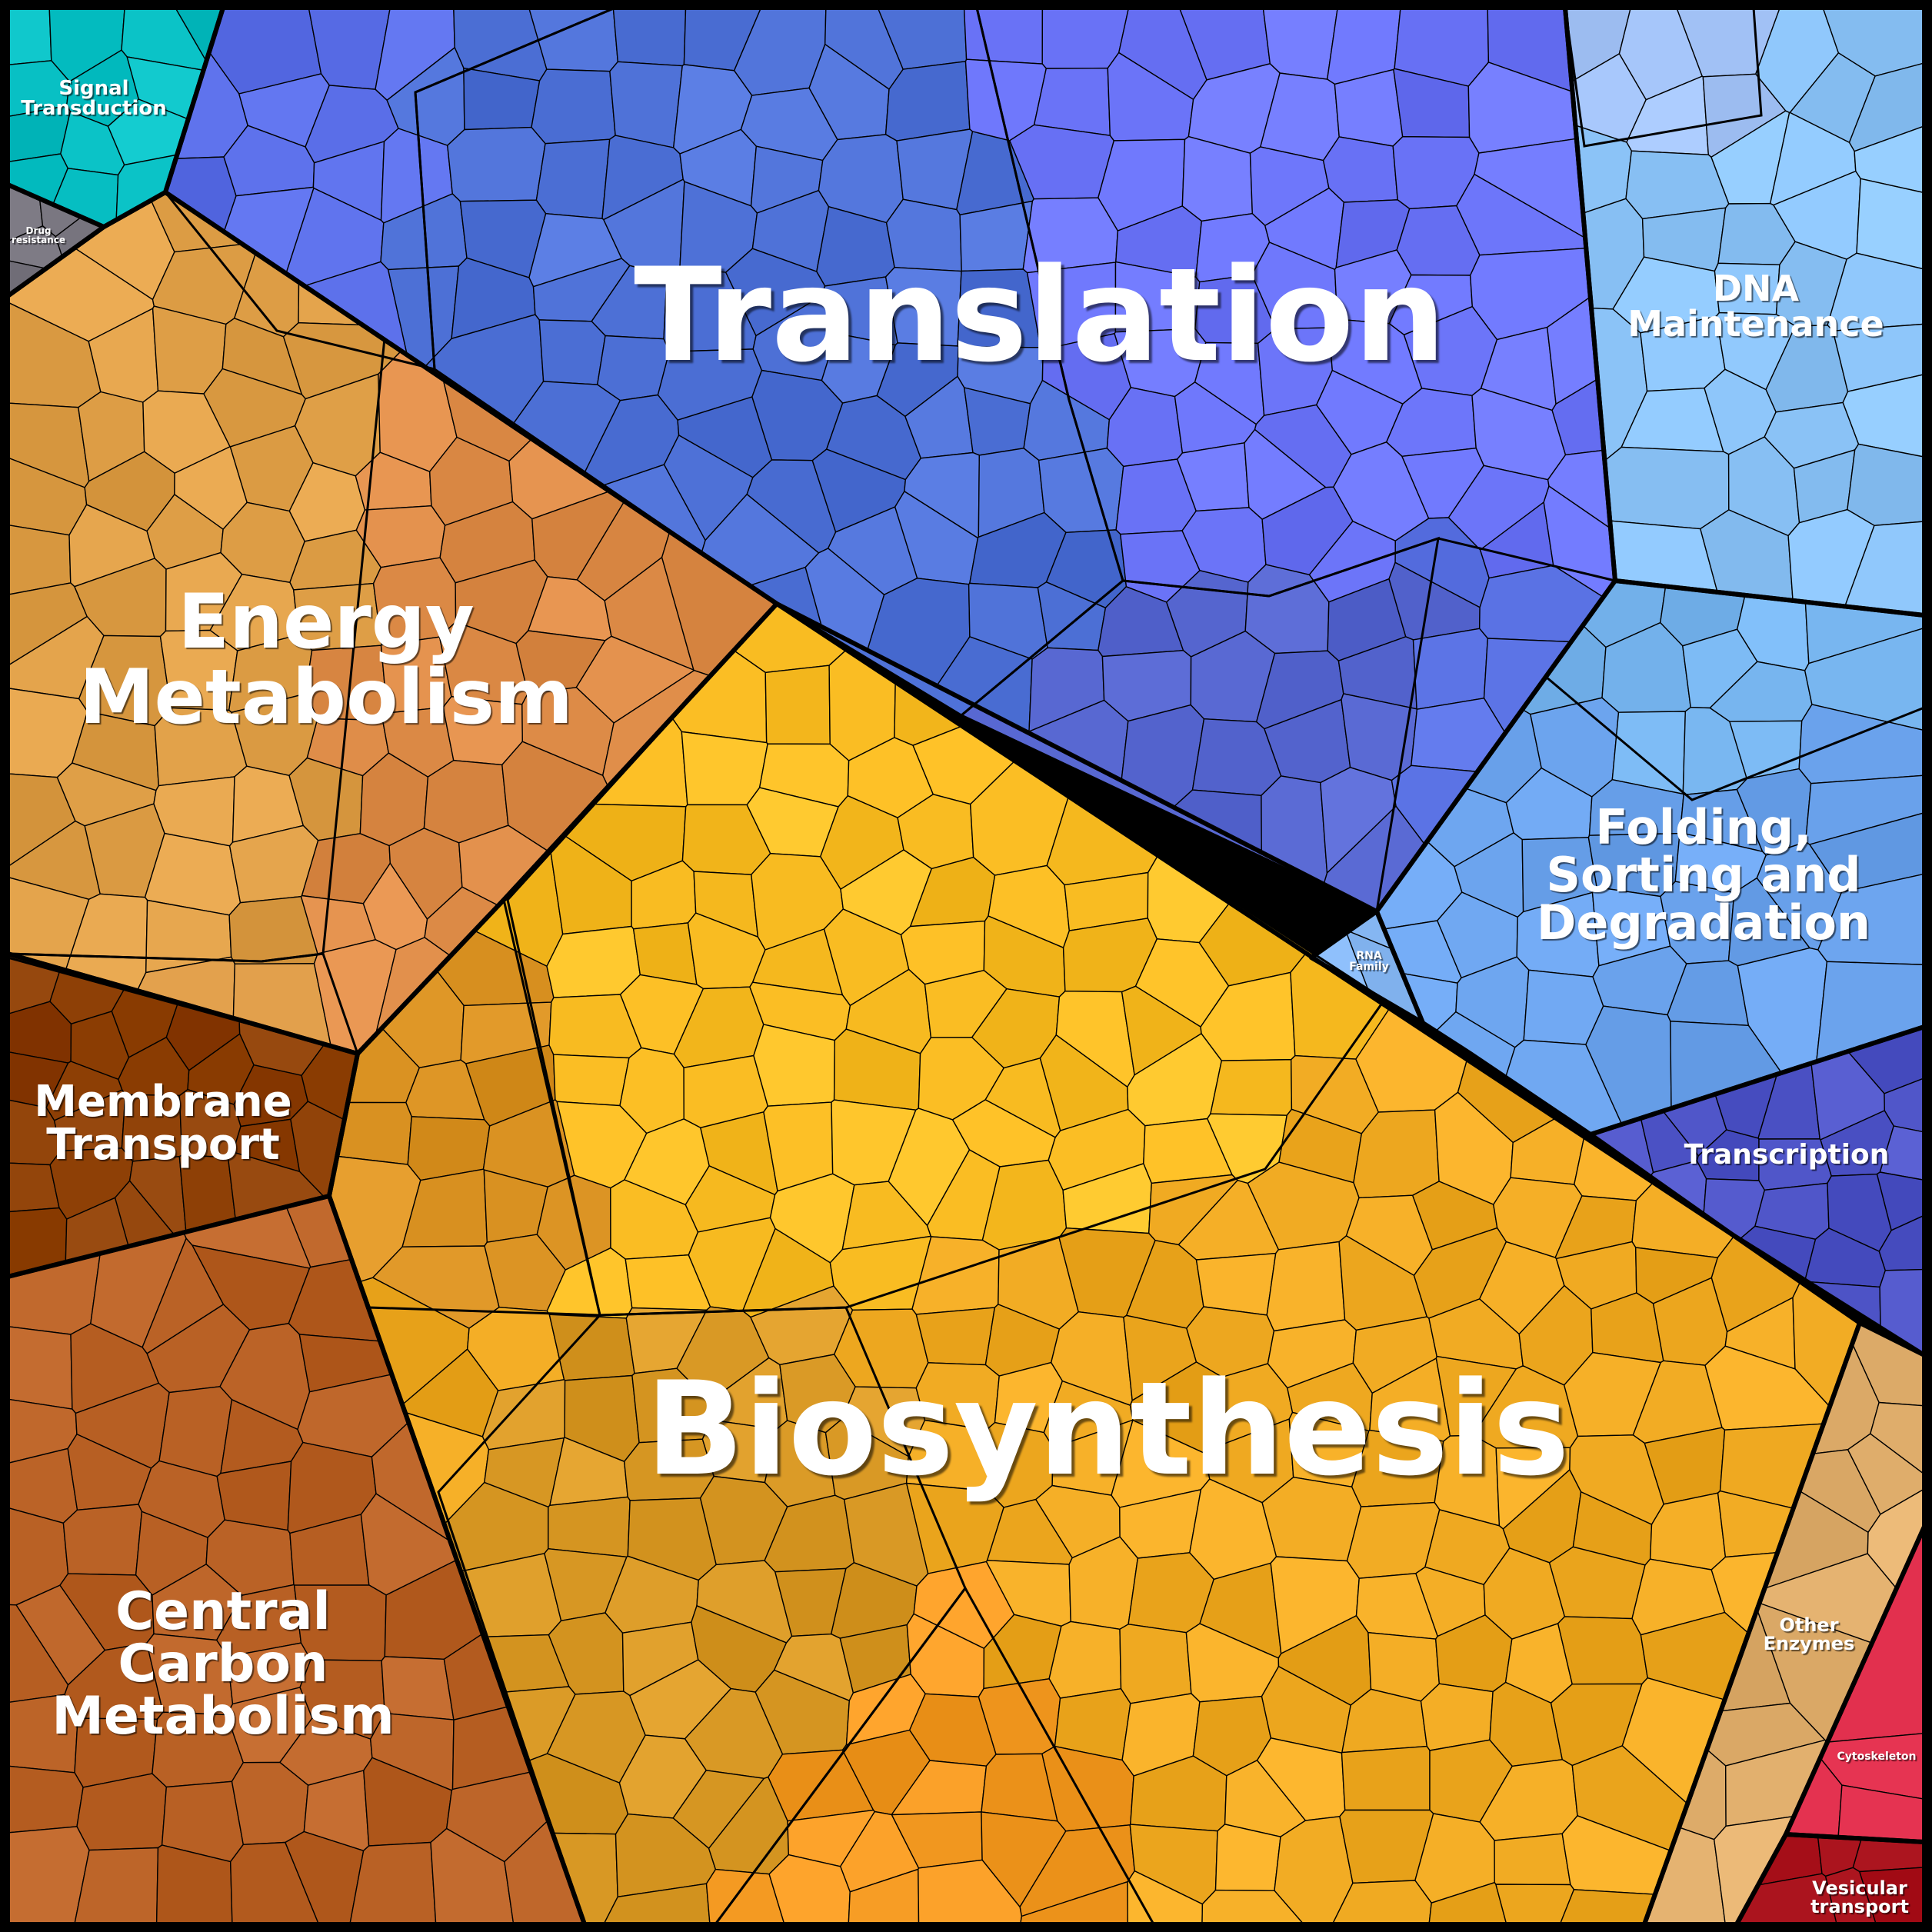 The width and height of the screenshot is (1932, 1932). What do you see at coordinates (163, 1123) in the screenshot?
I see `label-membrane-transport: Membrane Transport` at bounding box center [163, 1123].